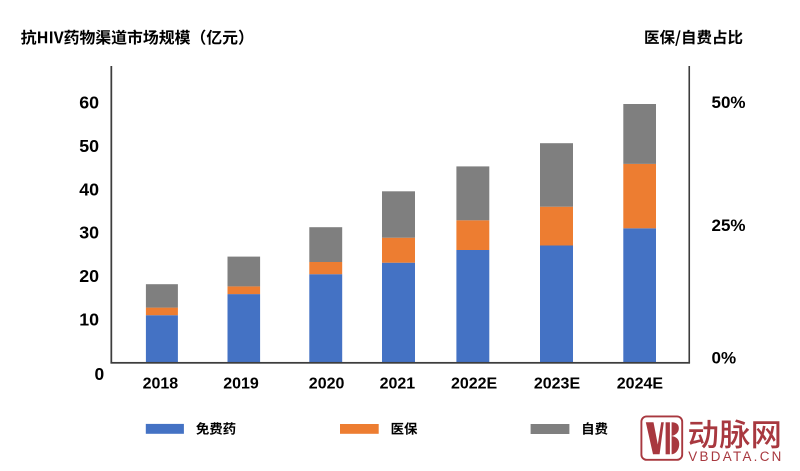  Describe the element at coordinates (89, 276) in the screenshot. I see `svg-text: 20` at that location.